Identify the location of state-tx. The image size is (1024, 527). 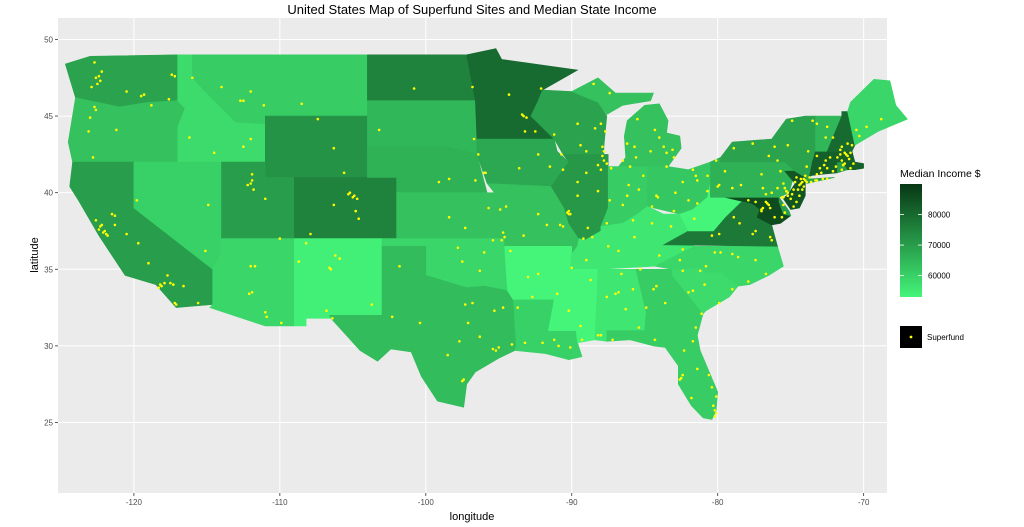
(423, 327).